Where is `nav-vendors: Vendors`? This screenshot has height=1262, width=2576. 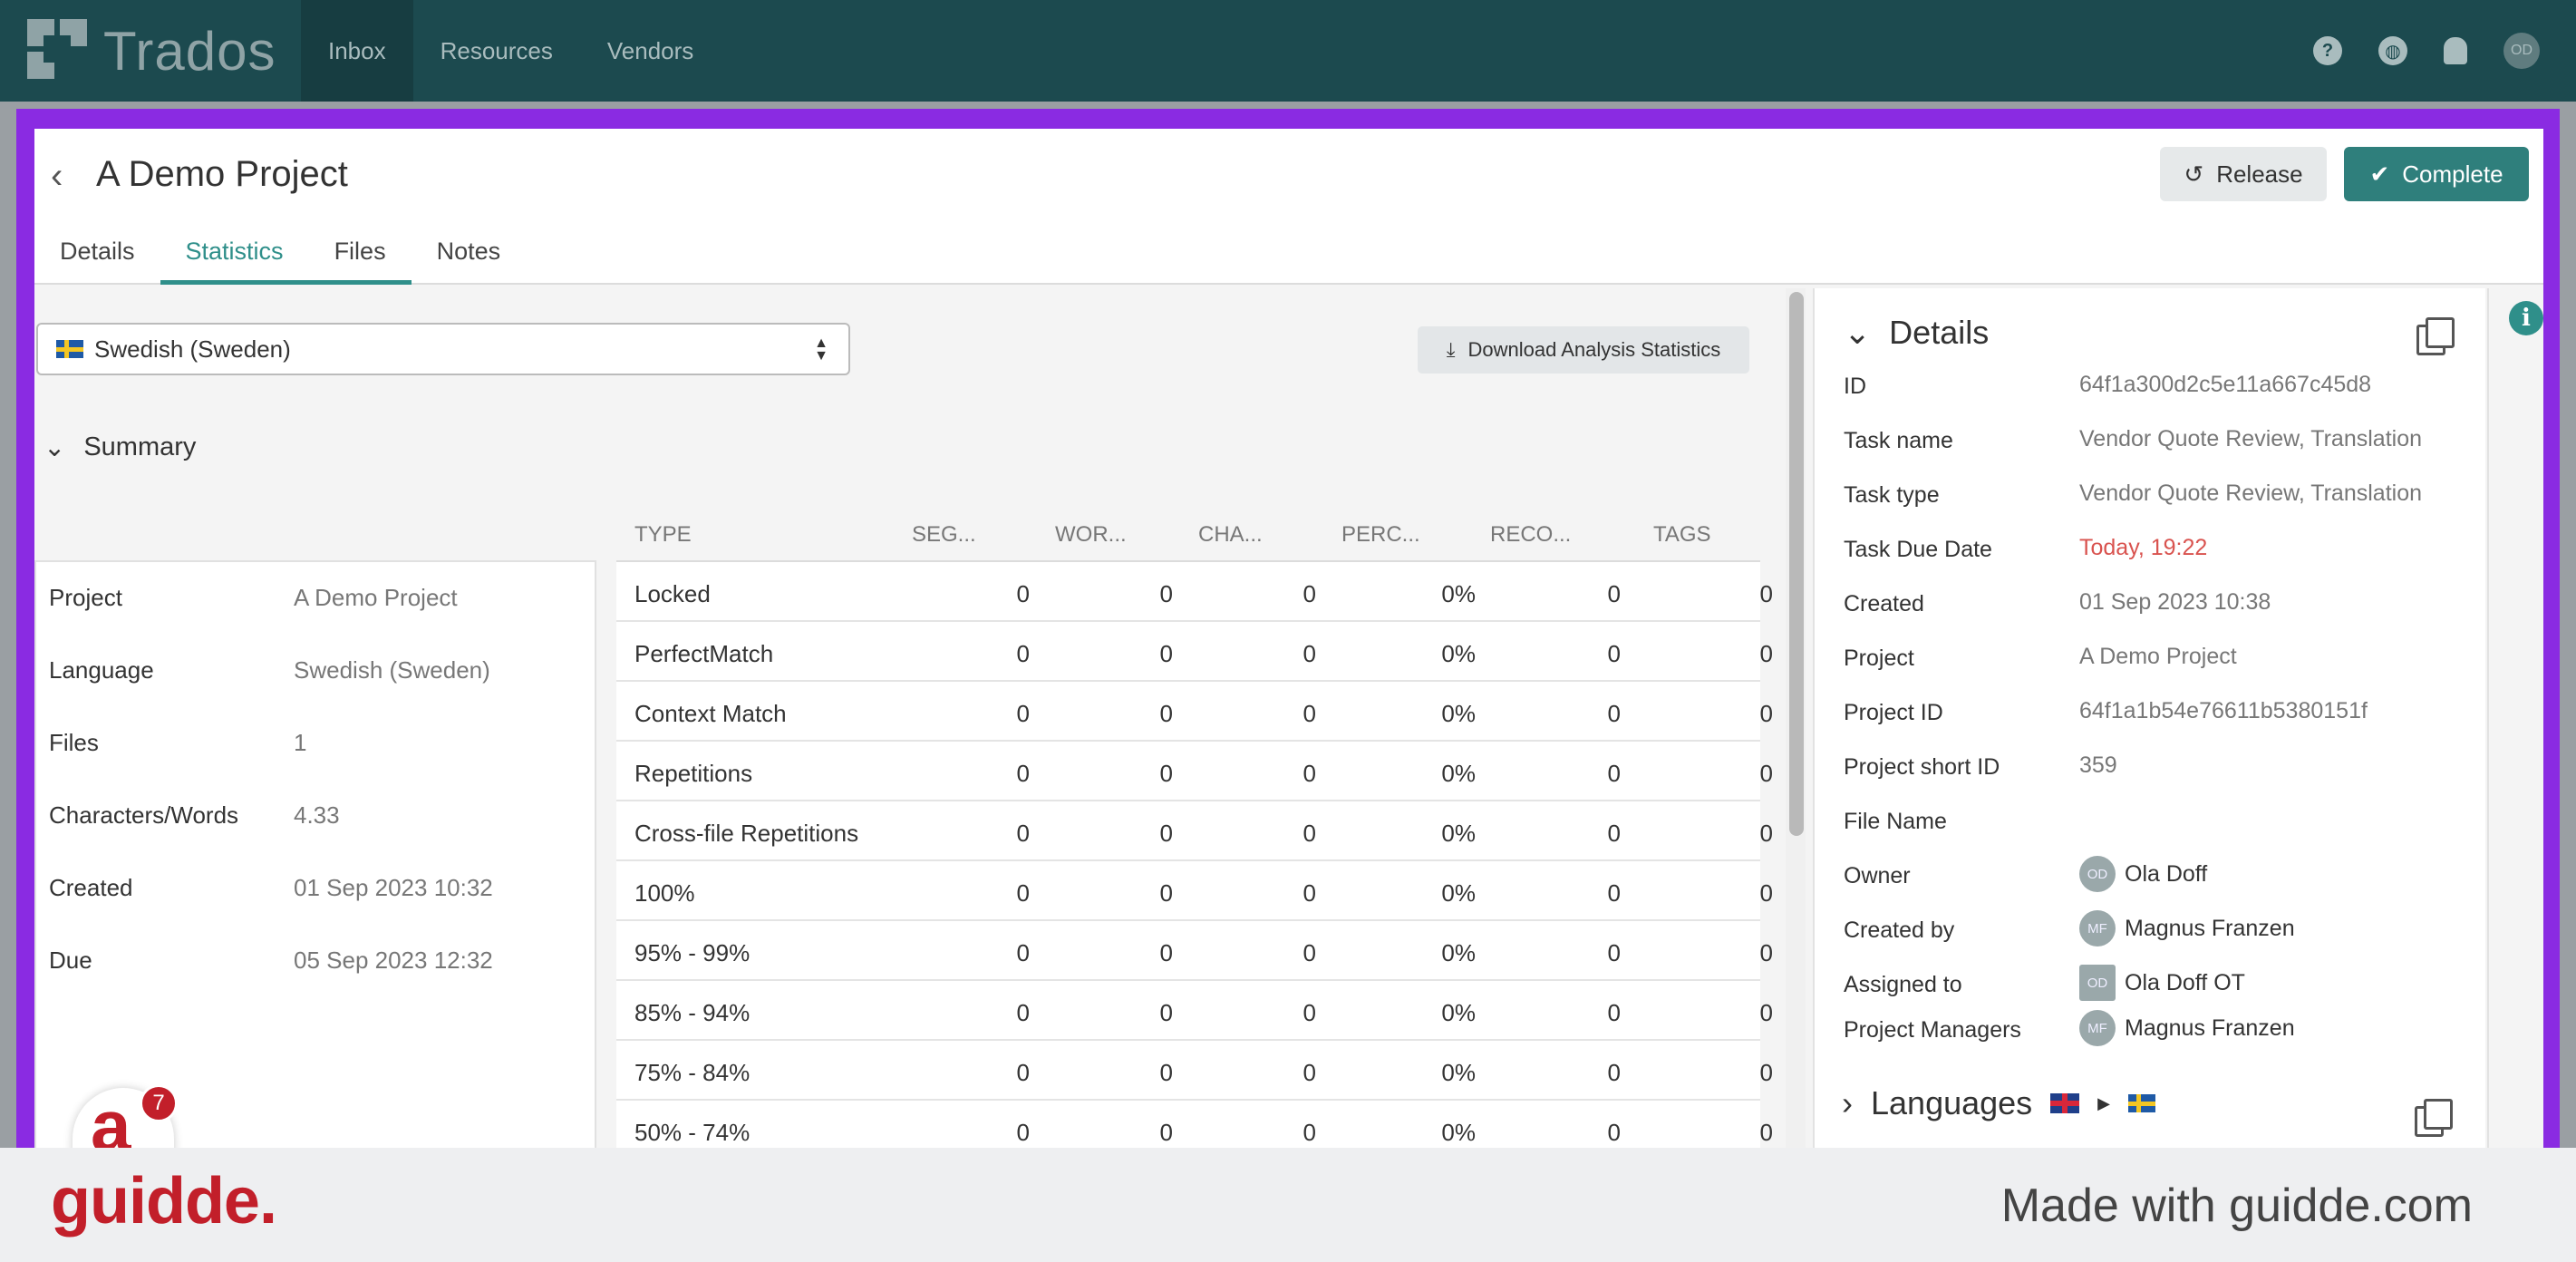
nav-vendors: Vendors is located at coordinates (650, 50).